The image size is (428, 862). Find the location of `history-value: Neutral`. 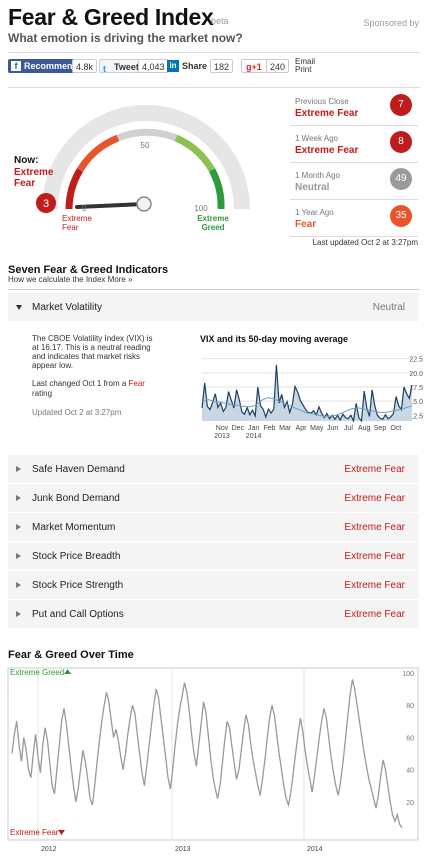

history-value: Neutral is located at coordinates (312, 187).